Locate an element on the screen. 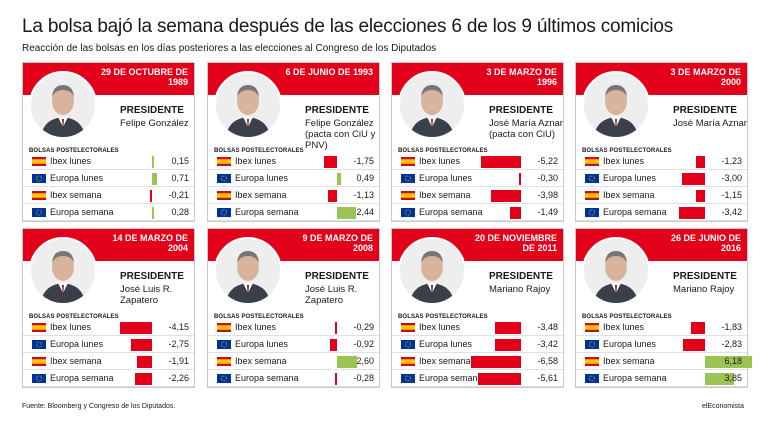 This screenshot has width=770, height=421. value-label: -0,30 is located at coordinates (547, 178).